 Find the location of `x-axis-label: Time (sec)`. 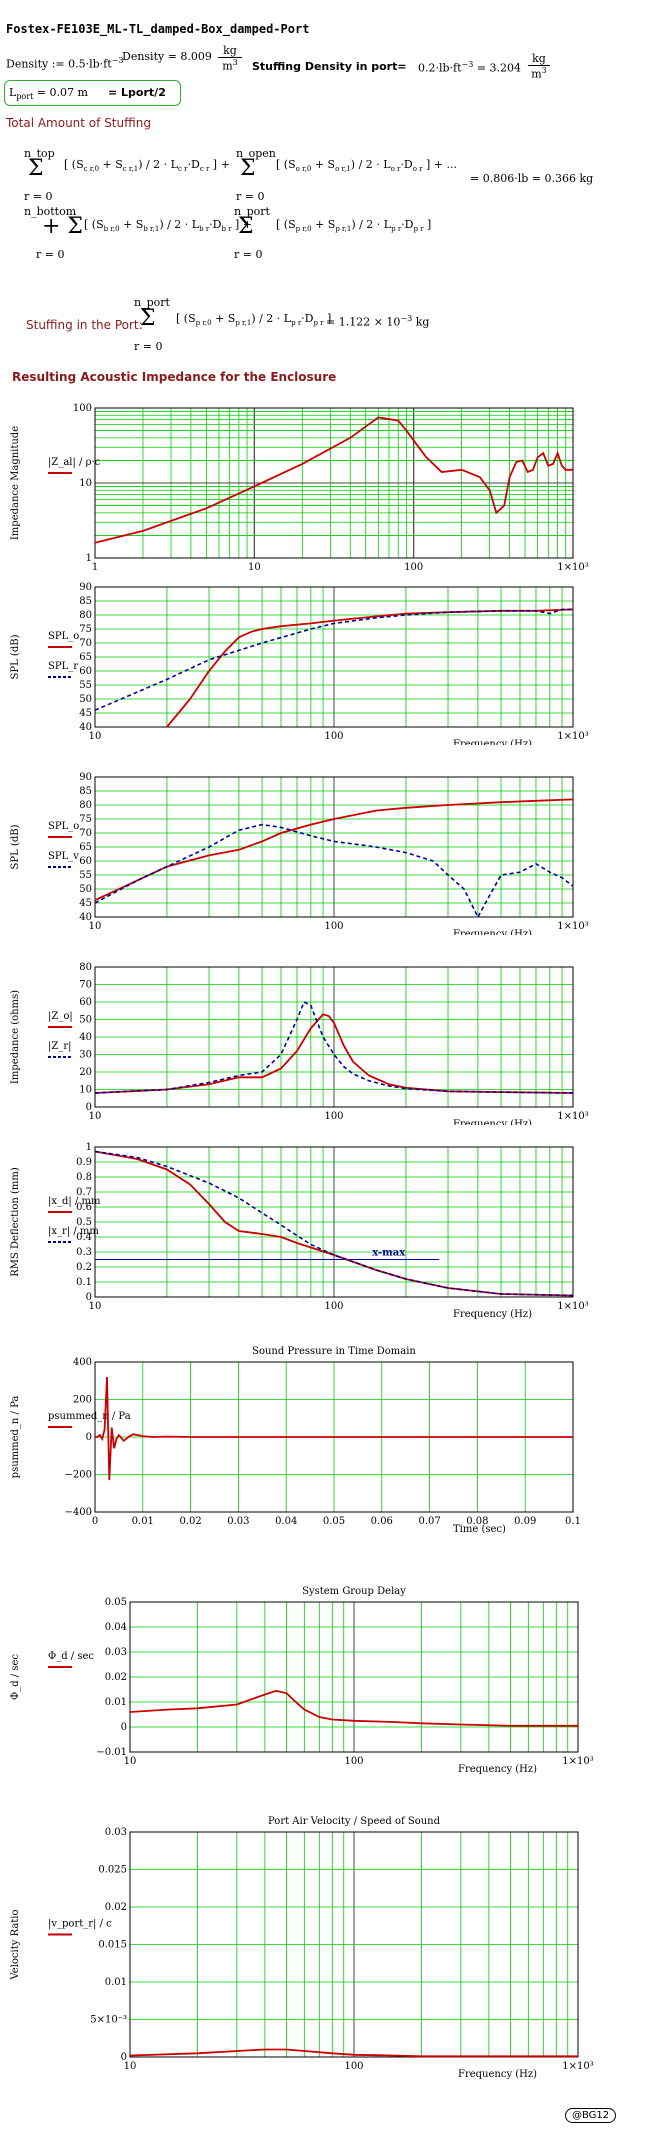

x-axis-label: Time (sec) is located at coordinates (479, 1529).